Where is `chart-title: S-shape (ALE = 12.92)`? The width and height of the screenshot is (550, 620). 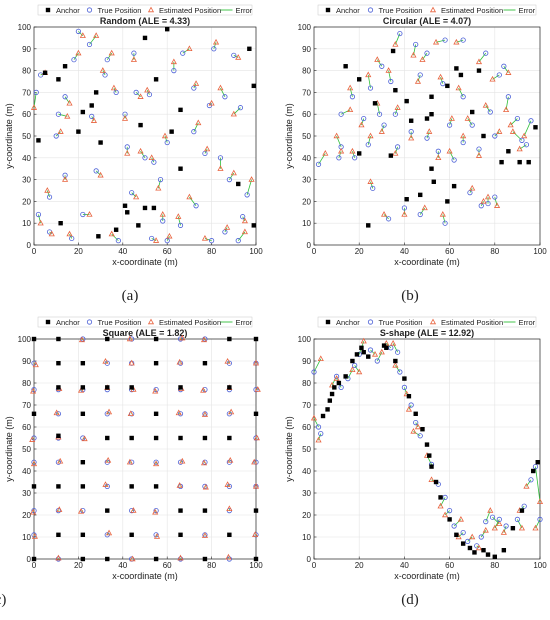 chart-title: S-shape (ALE = 12.92) is located at coordinates (427, 333).